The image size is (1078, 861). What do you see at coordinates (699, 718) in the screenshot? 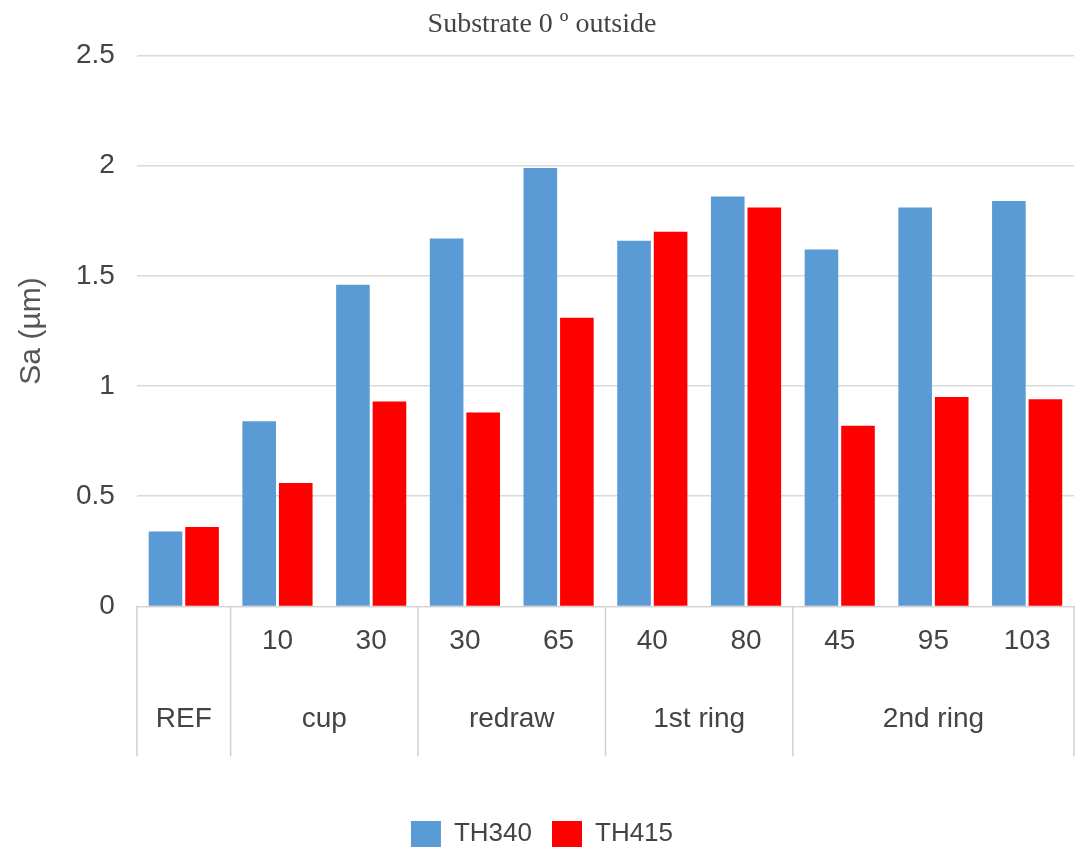
I see `text: 1st ring` at bounding box center [699, 718].